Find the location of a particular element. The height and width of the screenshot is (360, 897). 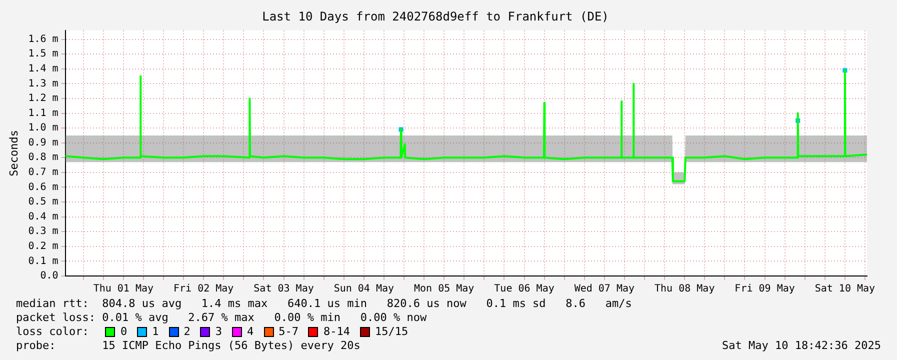

x-tick-label: Sun 04 May is located at coordinates (364, 289).